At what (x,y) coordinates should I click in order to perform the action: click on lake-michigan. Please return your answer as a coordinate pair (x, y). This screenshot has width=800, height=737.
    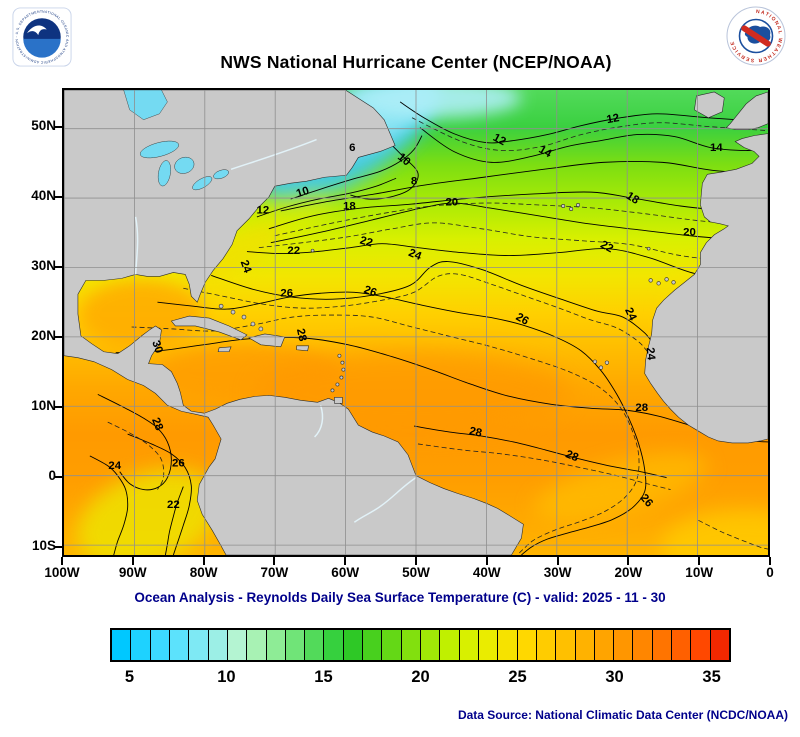
    Looking at the image, I should click on (164, 173).